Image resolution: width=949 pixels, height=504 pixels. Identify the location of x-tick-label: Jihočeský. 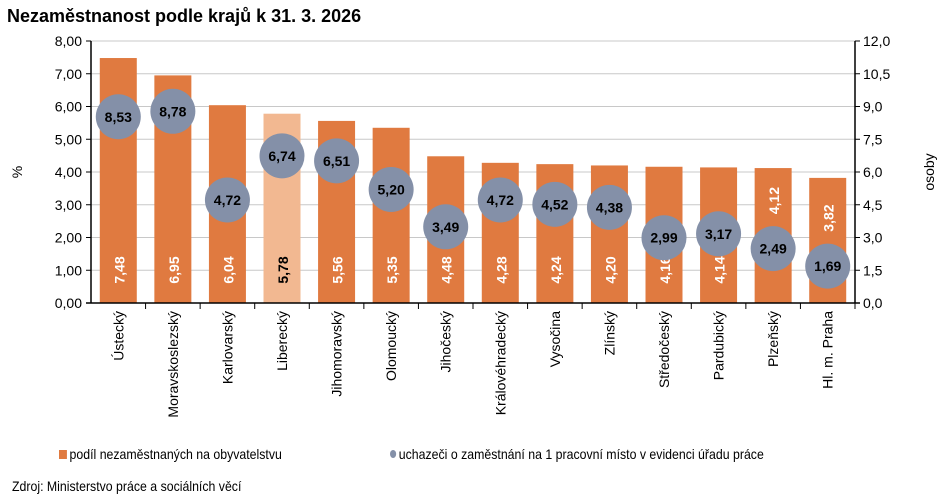
(446, 341).